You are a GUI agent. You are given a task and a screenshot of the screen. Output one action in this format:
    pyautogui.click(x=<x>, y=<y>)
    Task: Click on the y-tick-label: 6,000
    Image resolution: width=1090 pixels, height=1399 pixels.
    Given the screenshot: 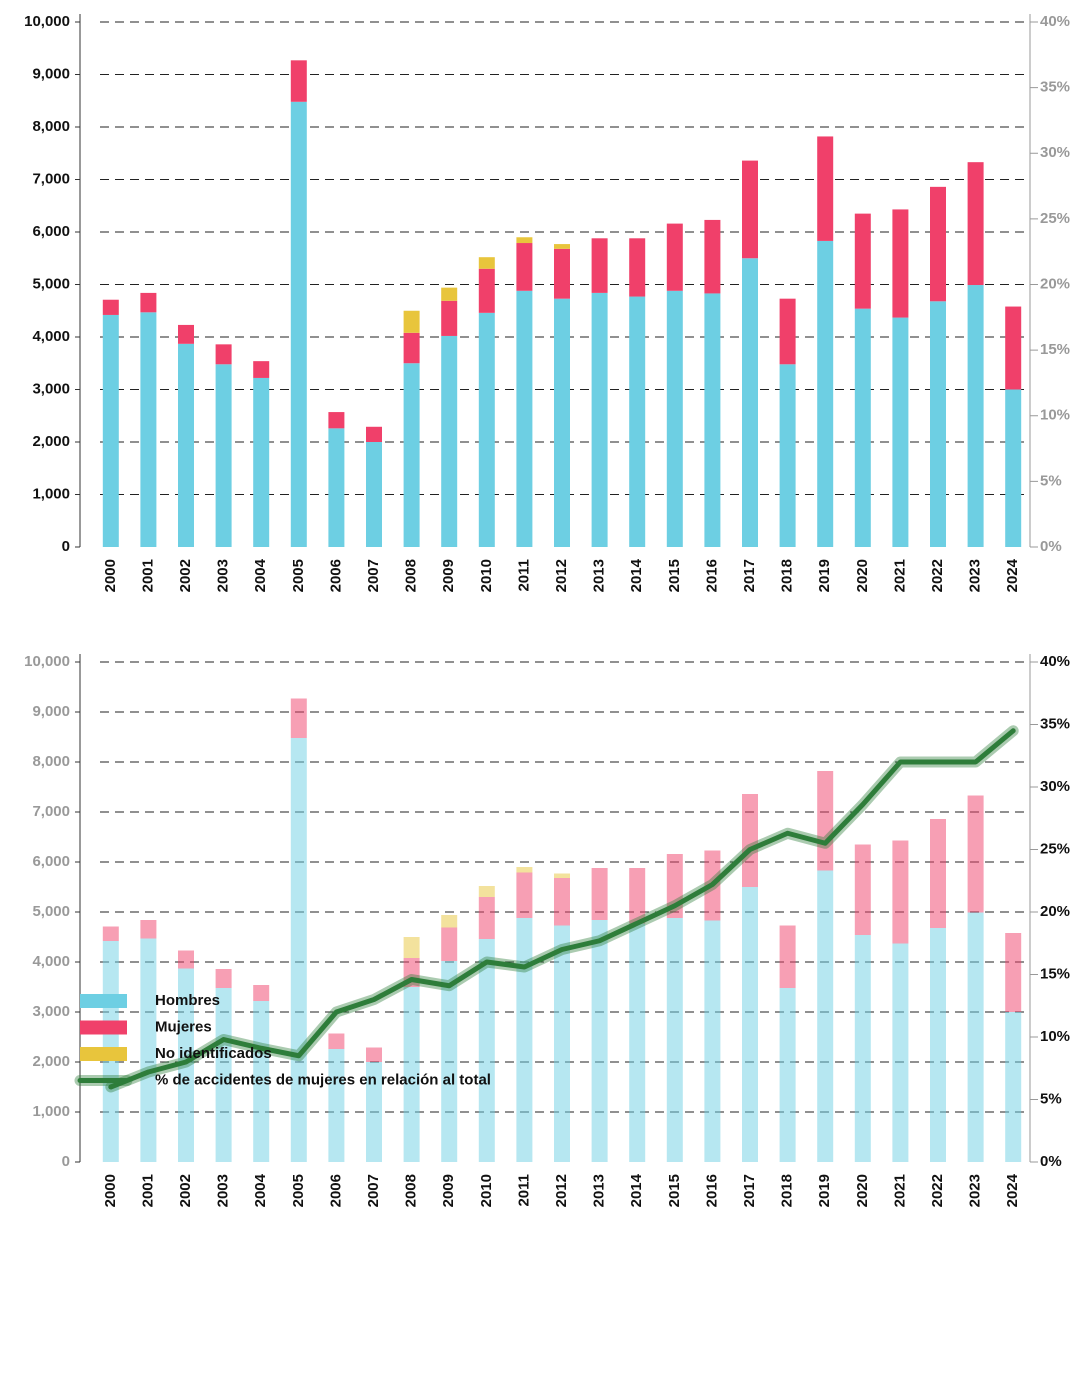 What is the action you would take?
    pyautogui.click(x=51, y=231)
    